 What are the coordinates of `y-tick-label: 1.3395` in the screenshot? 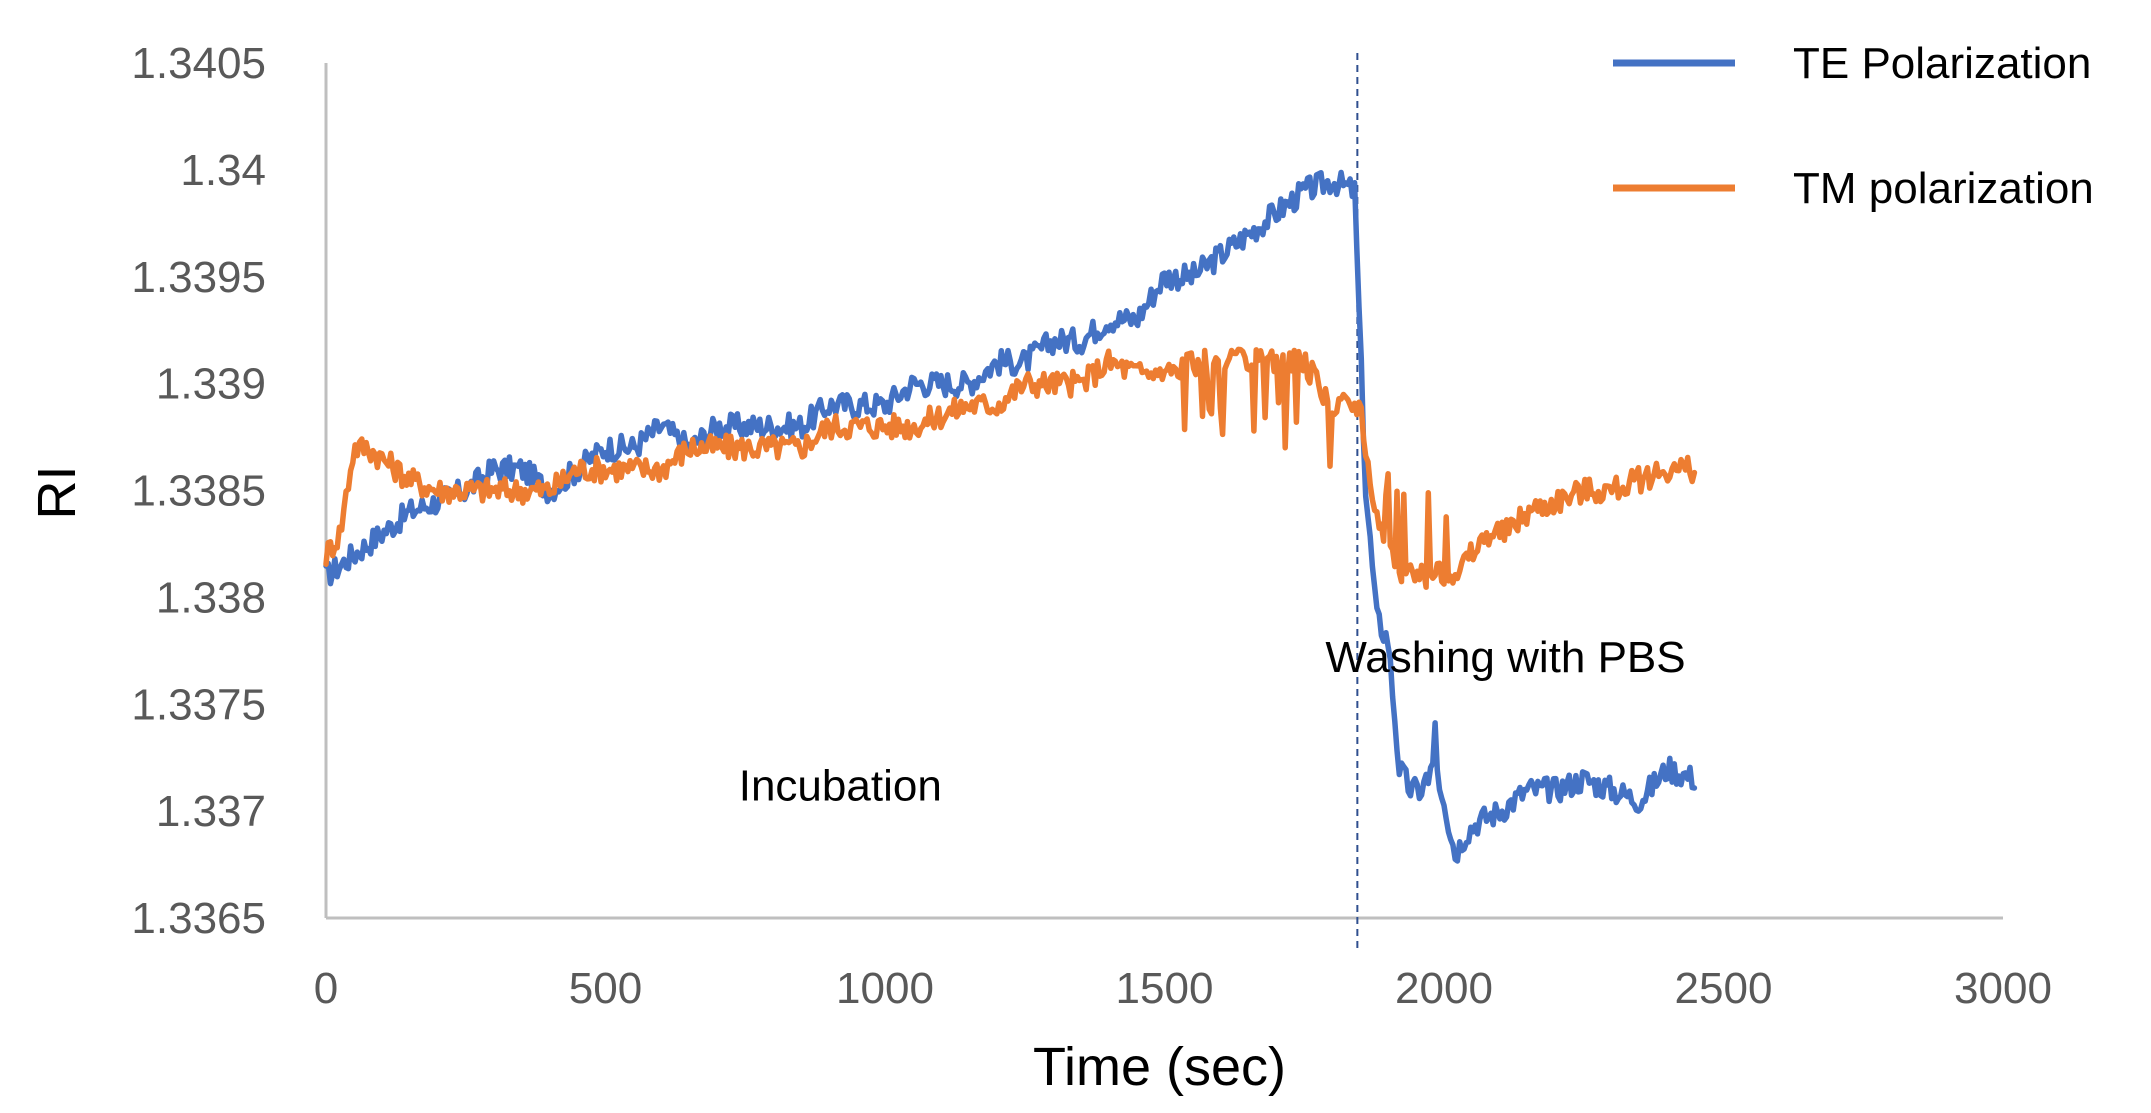 It's located at (198, 277).